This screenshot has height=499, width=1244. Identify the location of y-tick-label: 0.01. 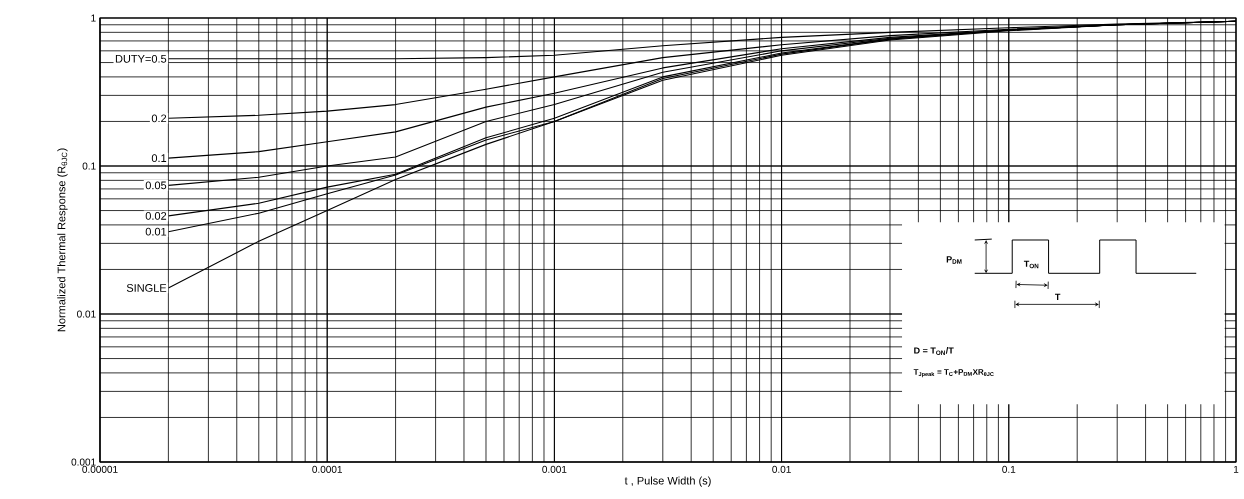
(86, 314).